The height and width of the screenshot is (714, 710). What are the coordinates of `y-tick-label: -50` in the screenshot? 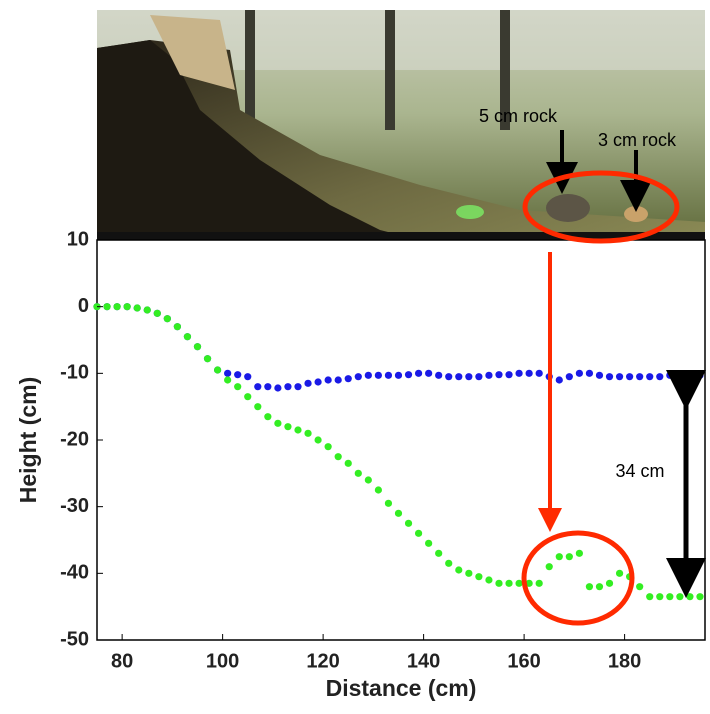 It's located at (74, 639).